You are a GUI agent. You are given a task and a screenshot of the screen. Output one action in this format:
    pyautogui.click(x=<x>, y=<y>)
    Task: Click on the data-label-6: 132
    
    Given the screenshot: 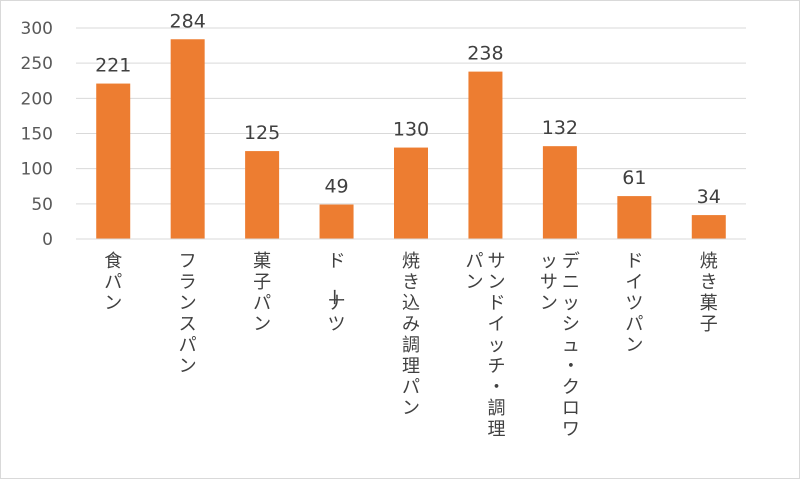 What is the action you would take?
    pyautogui.click(x=560, y=128)
    